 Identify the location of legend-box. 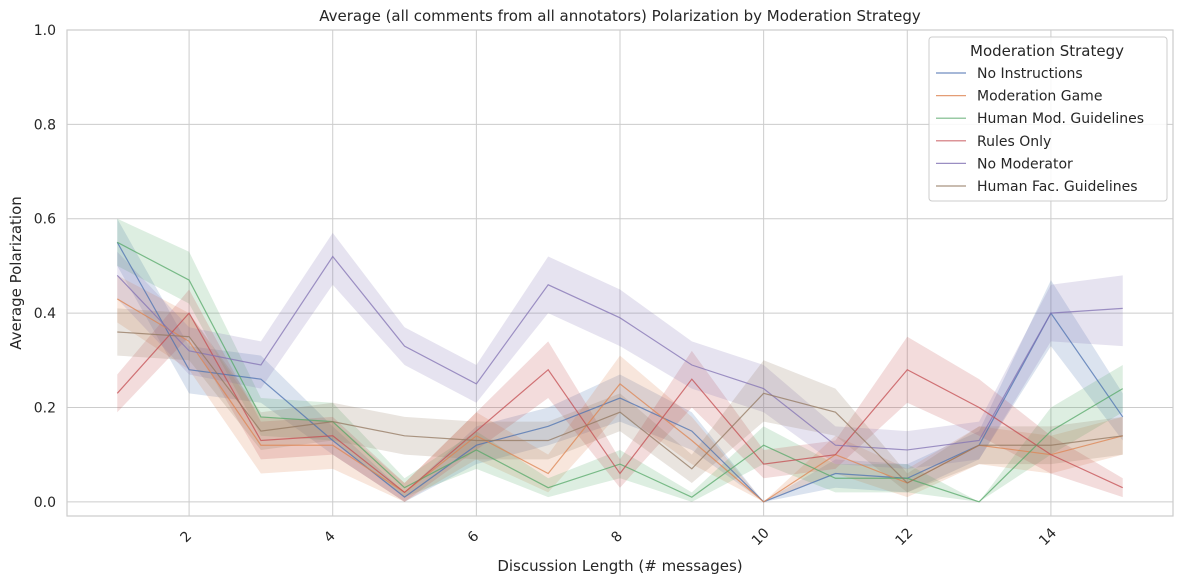
(1048, 119).